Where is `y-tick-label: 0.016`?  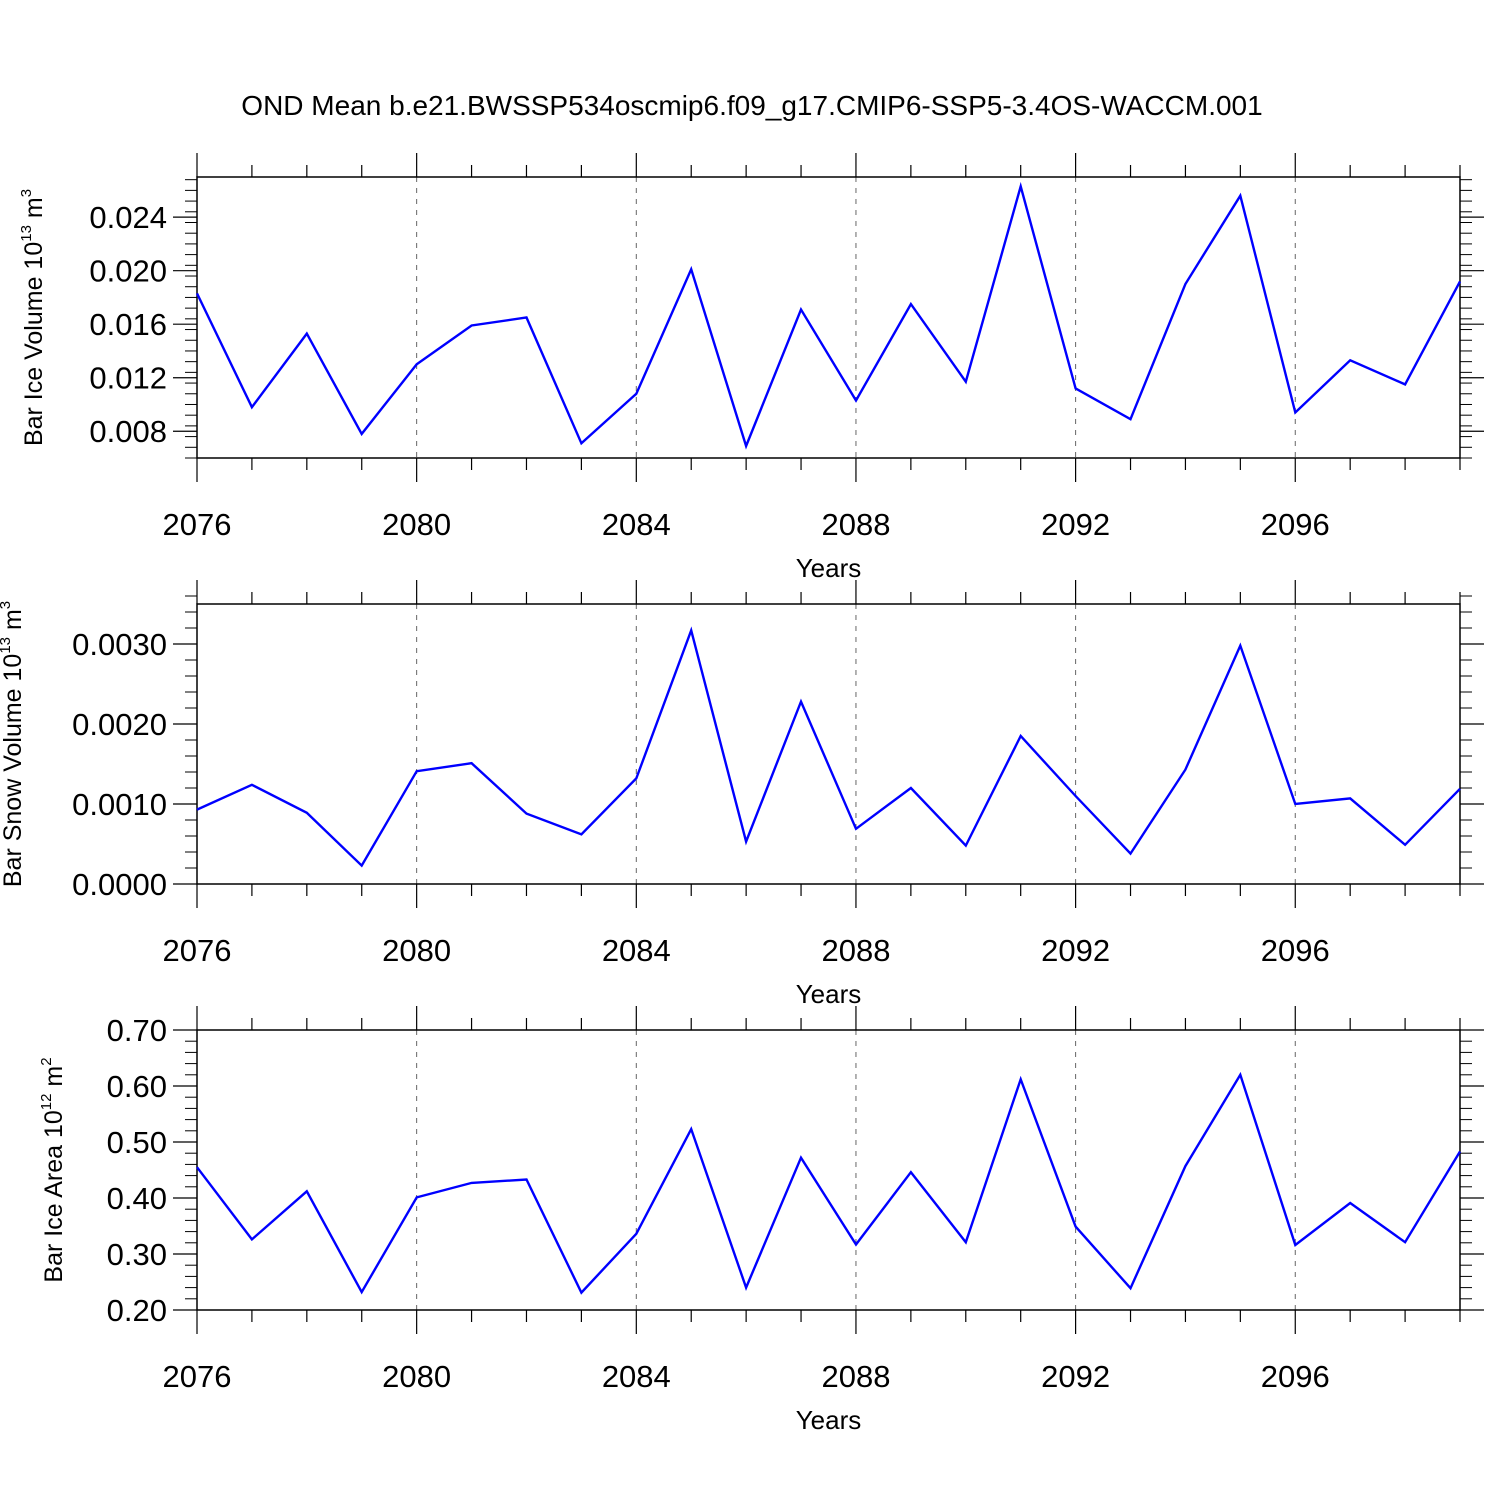 y-tick-label: 0.016 is located at coordinates (128, 324).